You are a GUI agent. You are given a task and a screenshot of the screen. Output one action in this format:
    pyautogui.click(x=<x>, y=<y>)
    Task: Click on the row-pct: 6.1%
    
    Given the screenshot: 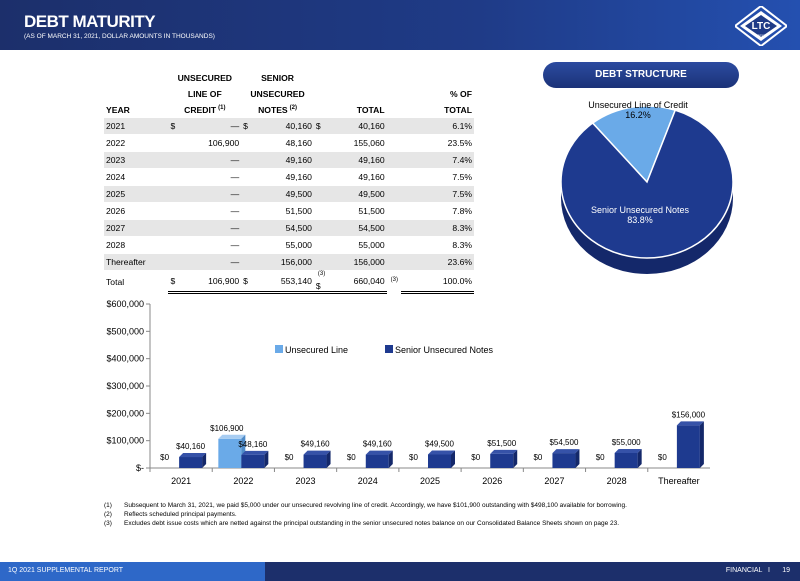 What is the action you would take?
    pyautogui.click(x=437, y=126)
    